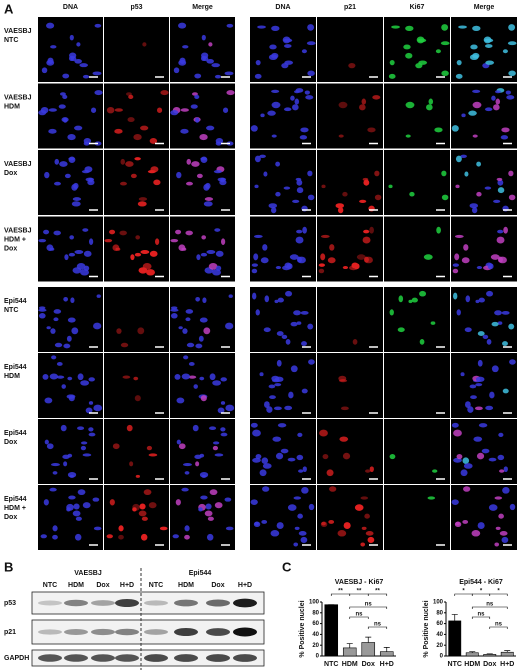 The image size is (520, 672). What do you see at coordinates (368, 664) in the screenshot?
I see `x-tick-label: Dox` at bounding box center [368, 664].